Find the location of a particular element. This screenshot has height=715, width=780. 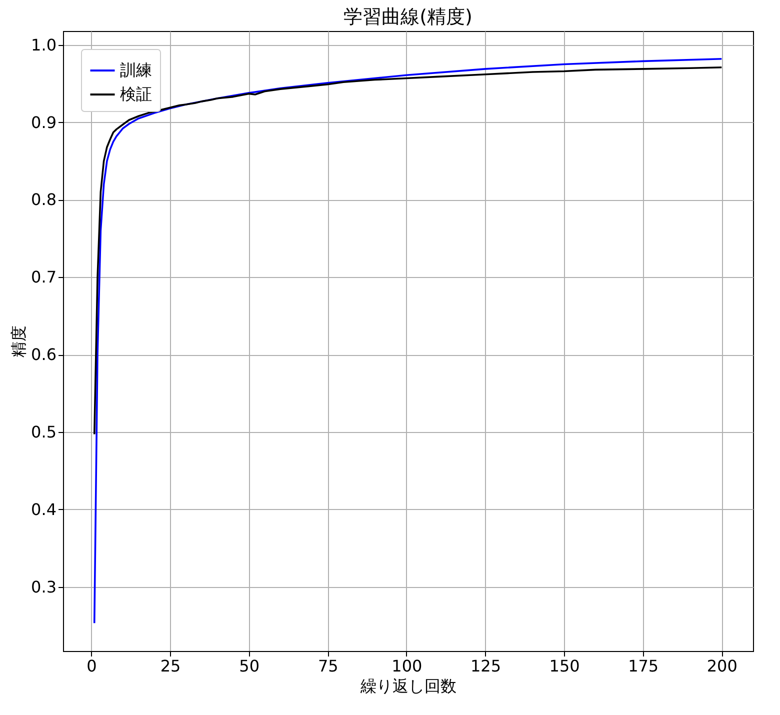

x-tick-label: 25 is located at coordinates (170, 666).